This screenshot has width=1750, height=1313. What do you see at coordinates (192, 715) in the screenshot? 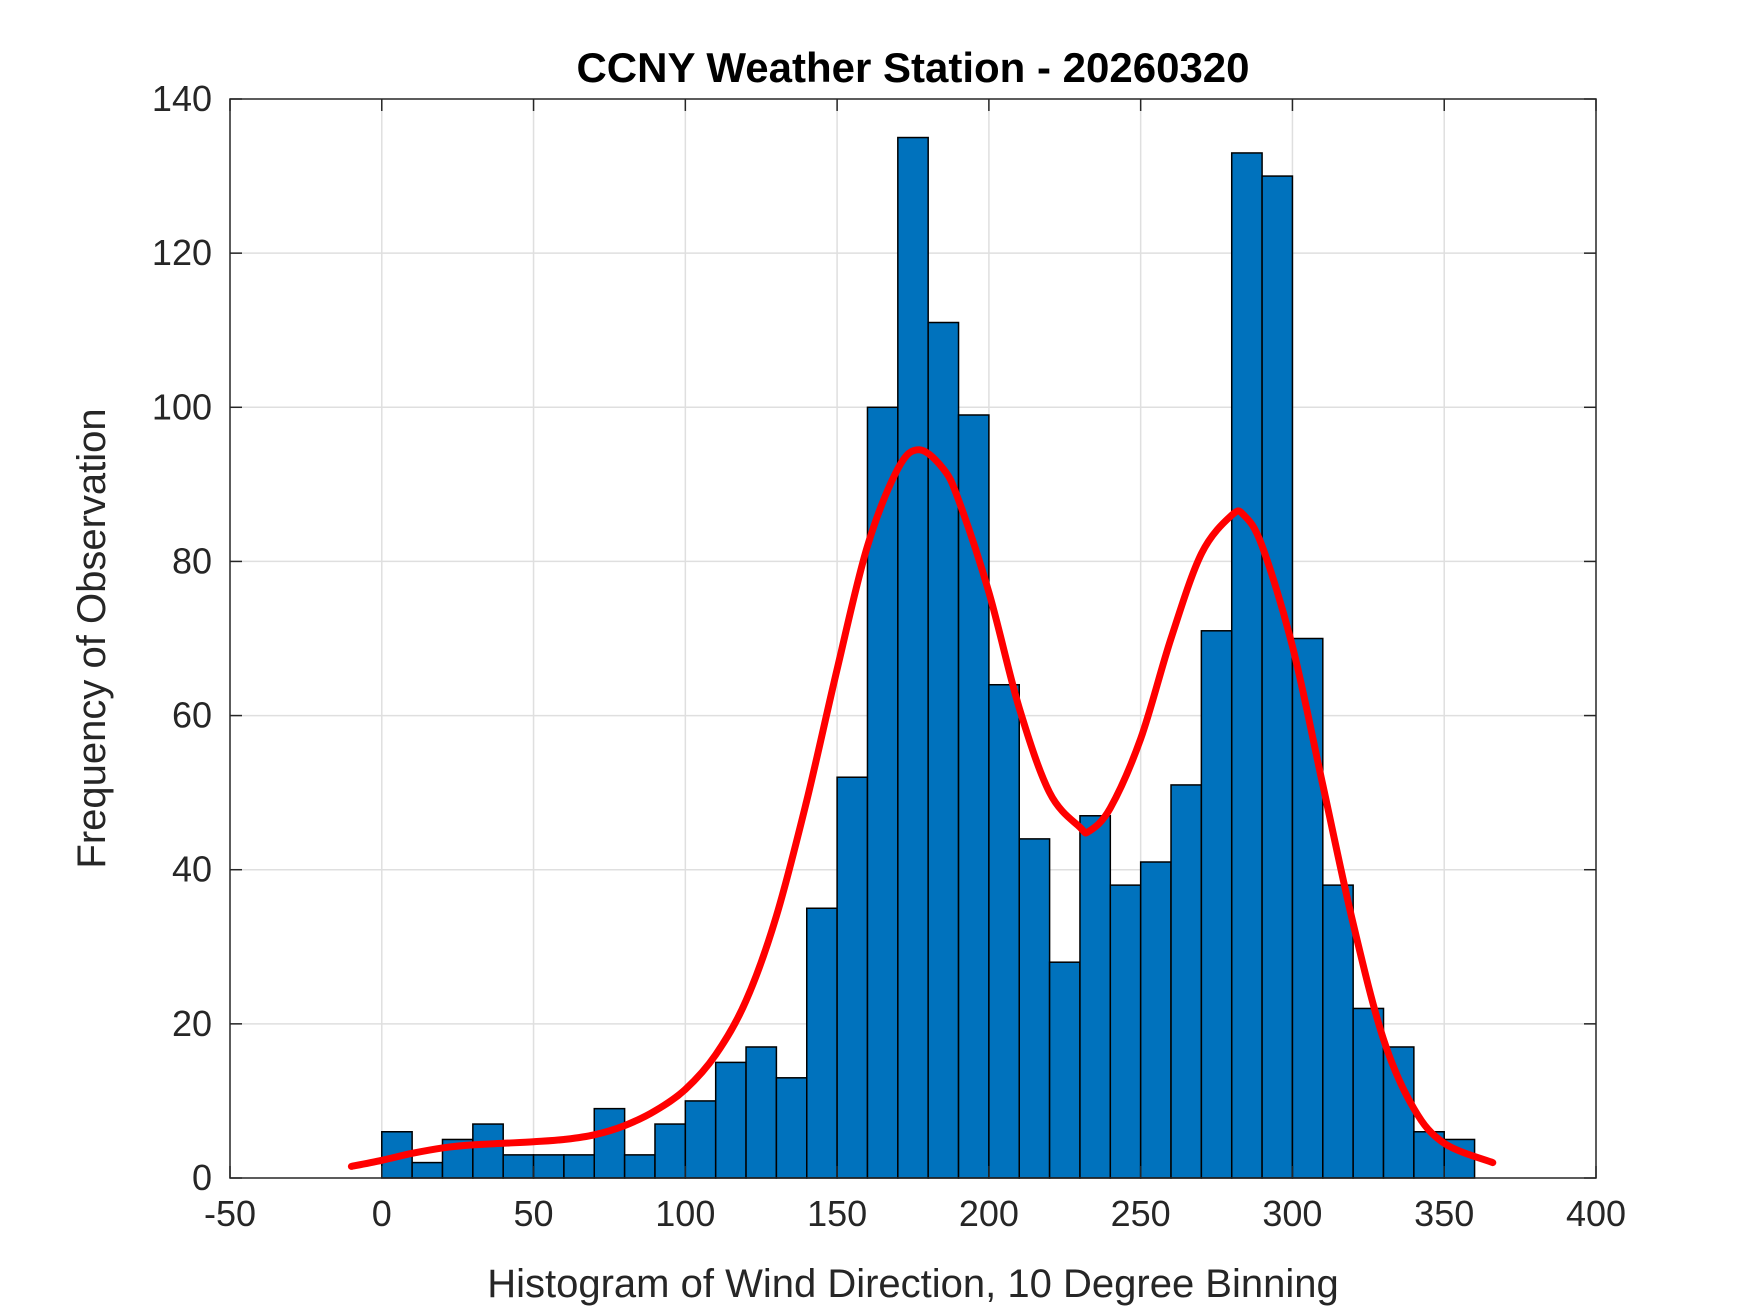
I see `y-tick-label: 60` at bounding box center [192, 715].